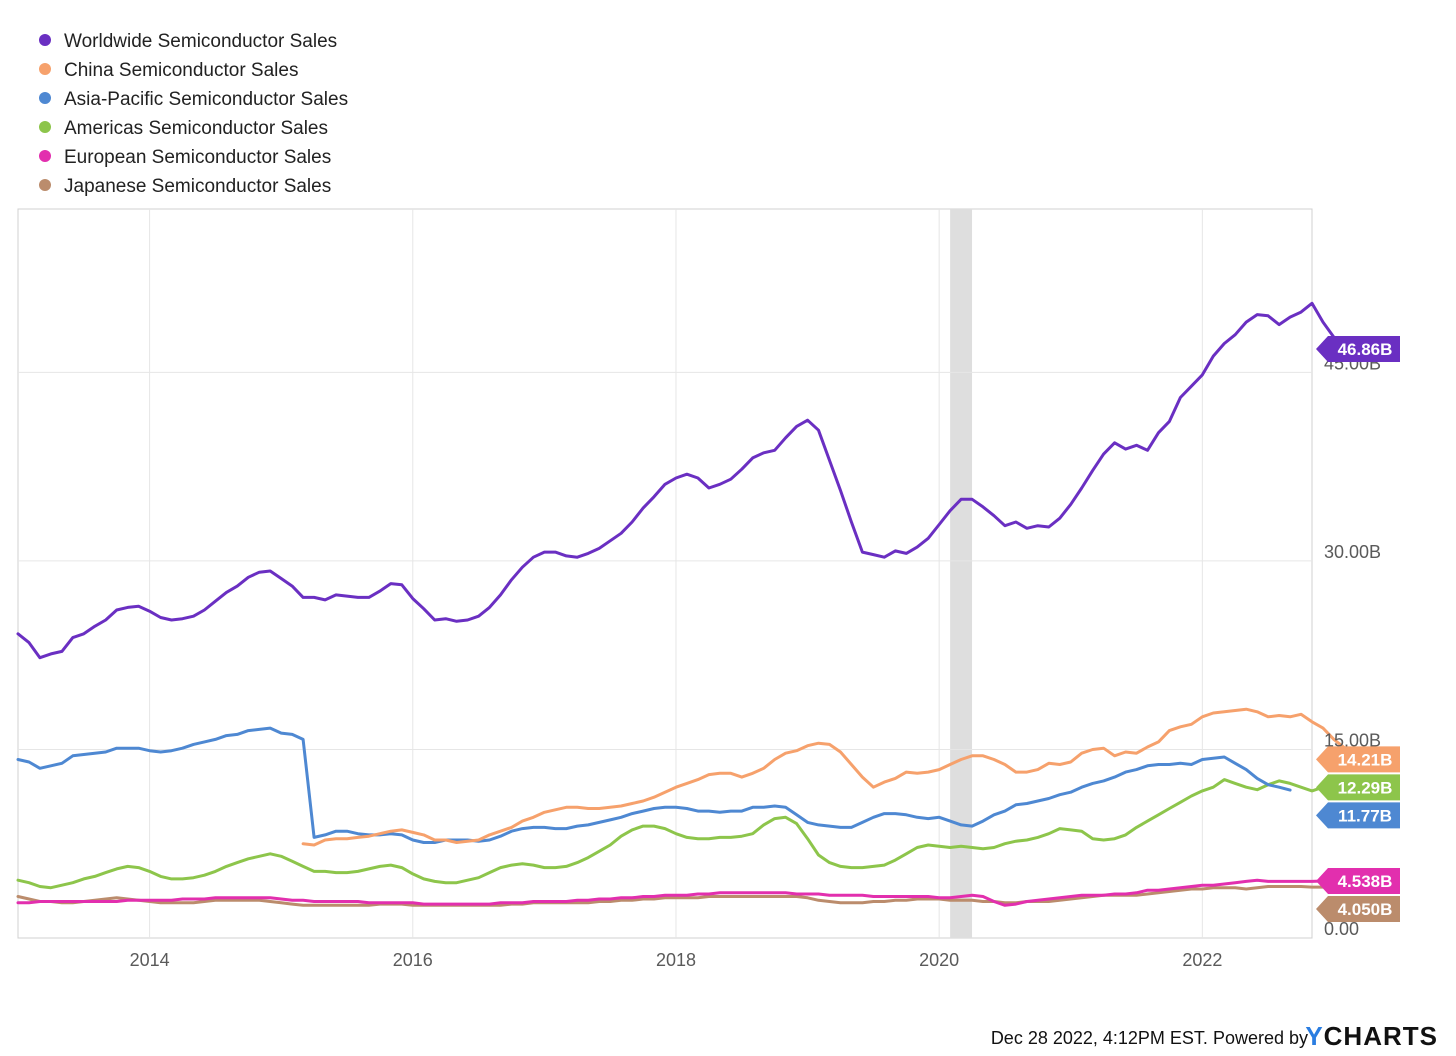 This screenshot has width=1456, height=1056. I want to click on last-value-badge: 4.538B, so click(1358, 880).